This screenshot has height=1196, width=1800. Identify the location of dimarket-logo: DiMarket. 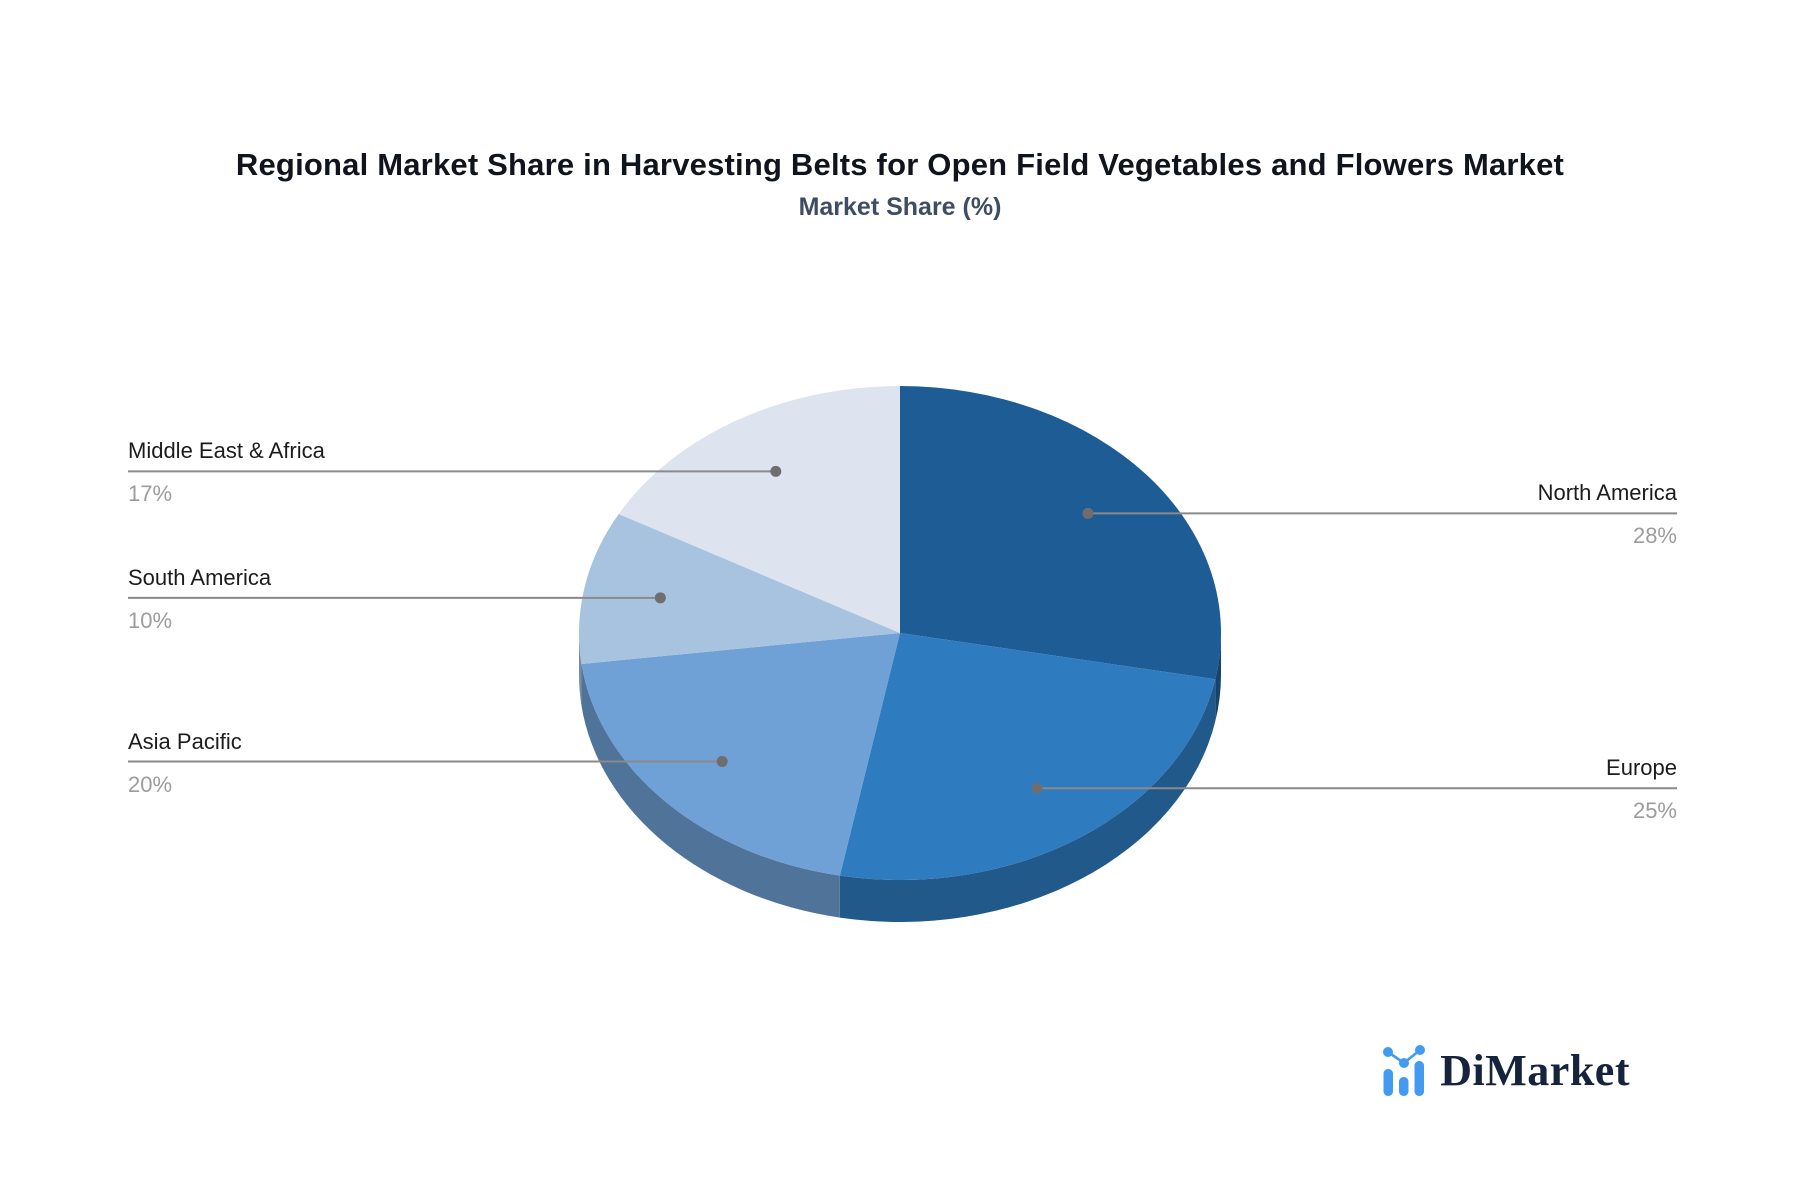
(1506, 1070).